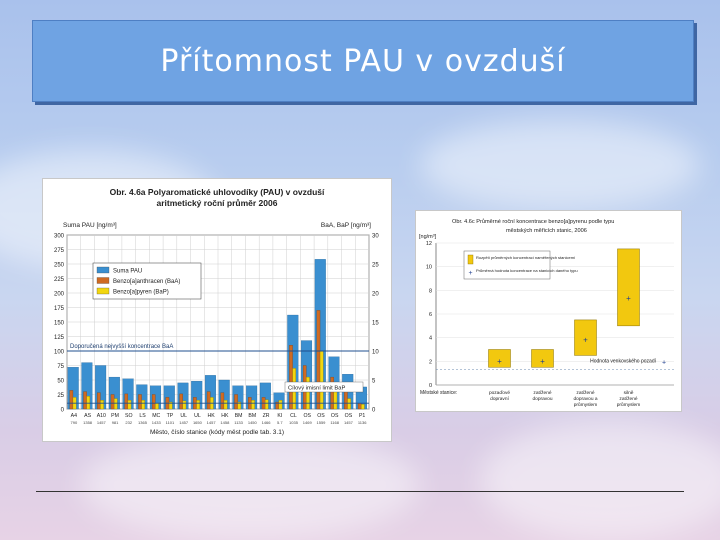  I want to click on chart-subtitle: aritmetický roční průměr 2006, so click(217, 203).